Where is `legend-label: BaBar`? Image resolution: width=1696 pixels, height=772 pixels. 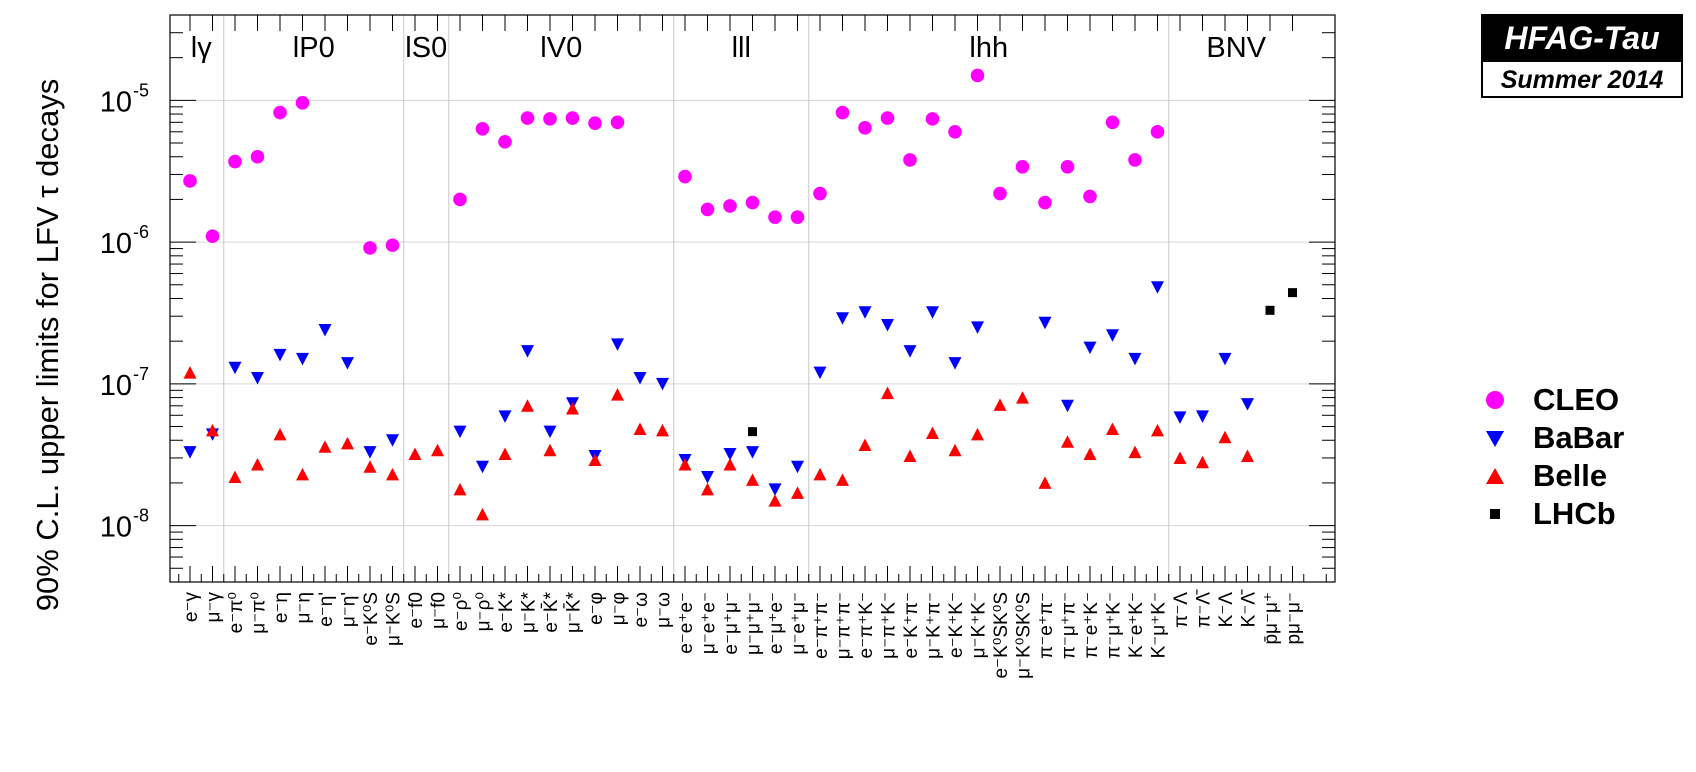
legend-label: BaBar is located at coordinates (1579, 437).